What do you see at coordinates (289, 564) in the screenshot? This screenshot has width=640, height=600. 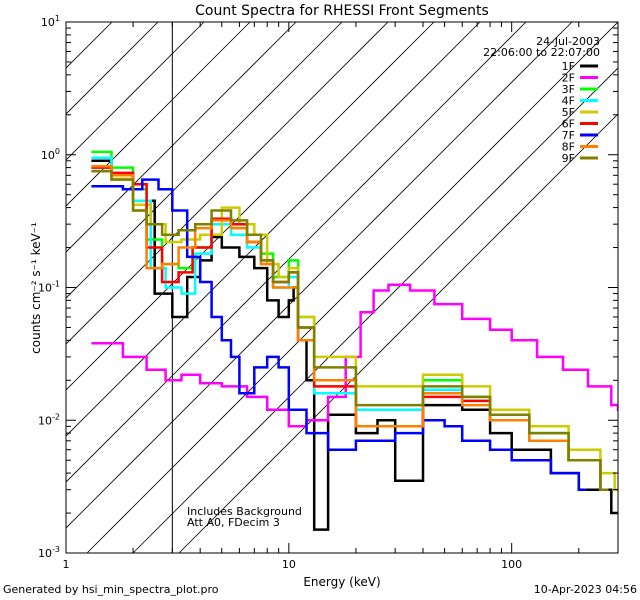 I see `x-tick-label: 10` at bounding box center [289, 564].